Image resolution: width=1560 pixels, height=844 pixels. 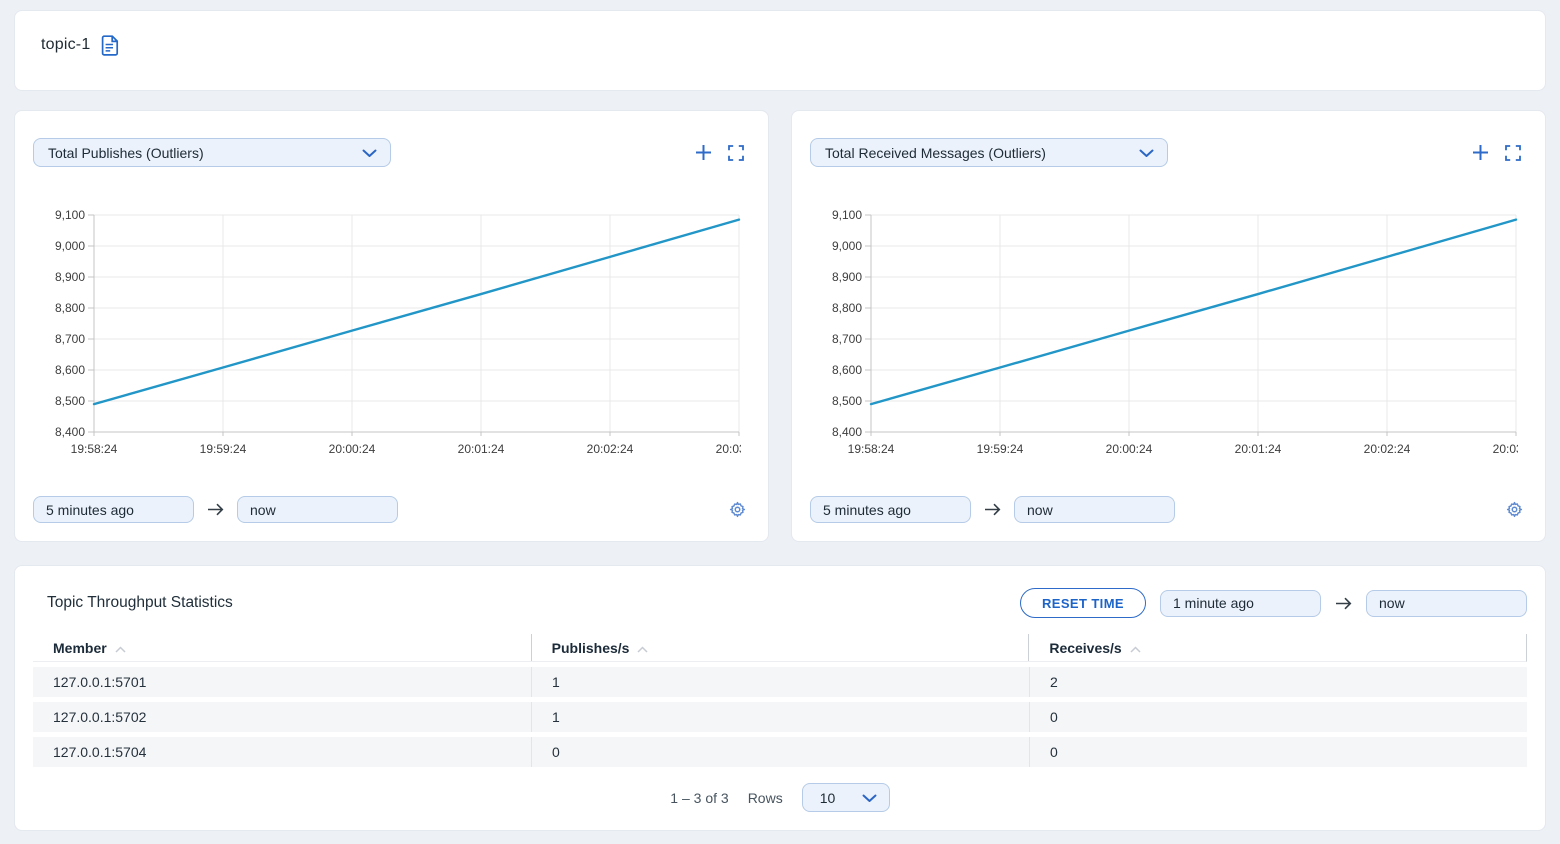 What do you see at coordinates (66, 44) in the screenshot?
I see `page-title: topic-1` at bounding box center [66, 44].